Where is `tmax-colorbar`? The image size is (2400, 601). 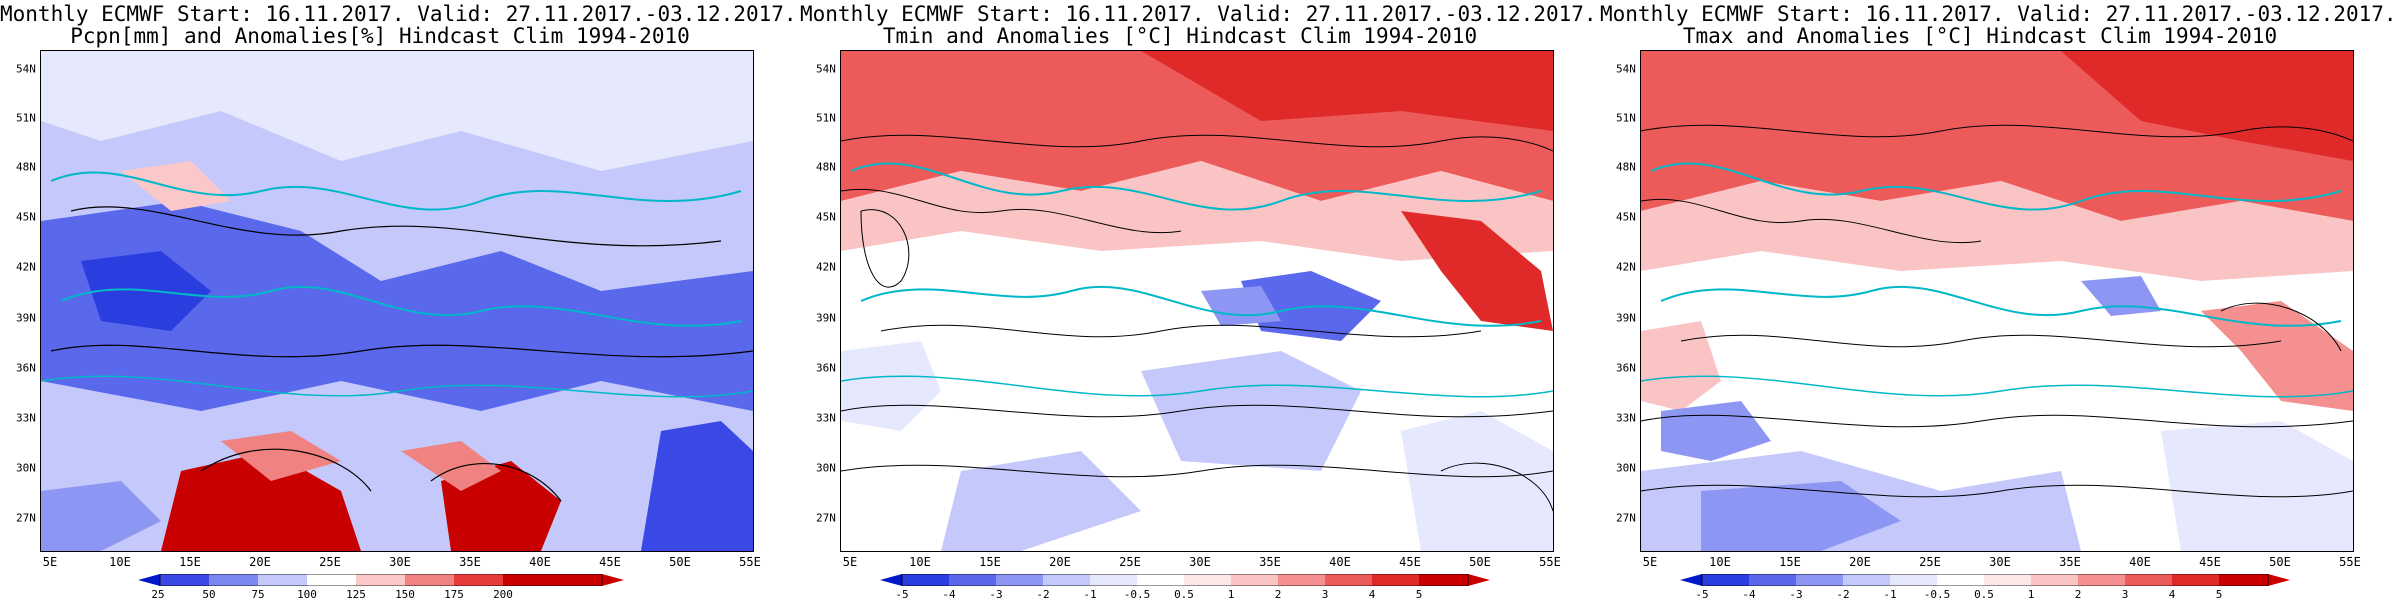
tmax-colorbar is located at coordinates (1985, 580).